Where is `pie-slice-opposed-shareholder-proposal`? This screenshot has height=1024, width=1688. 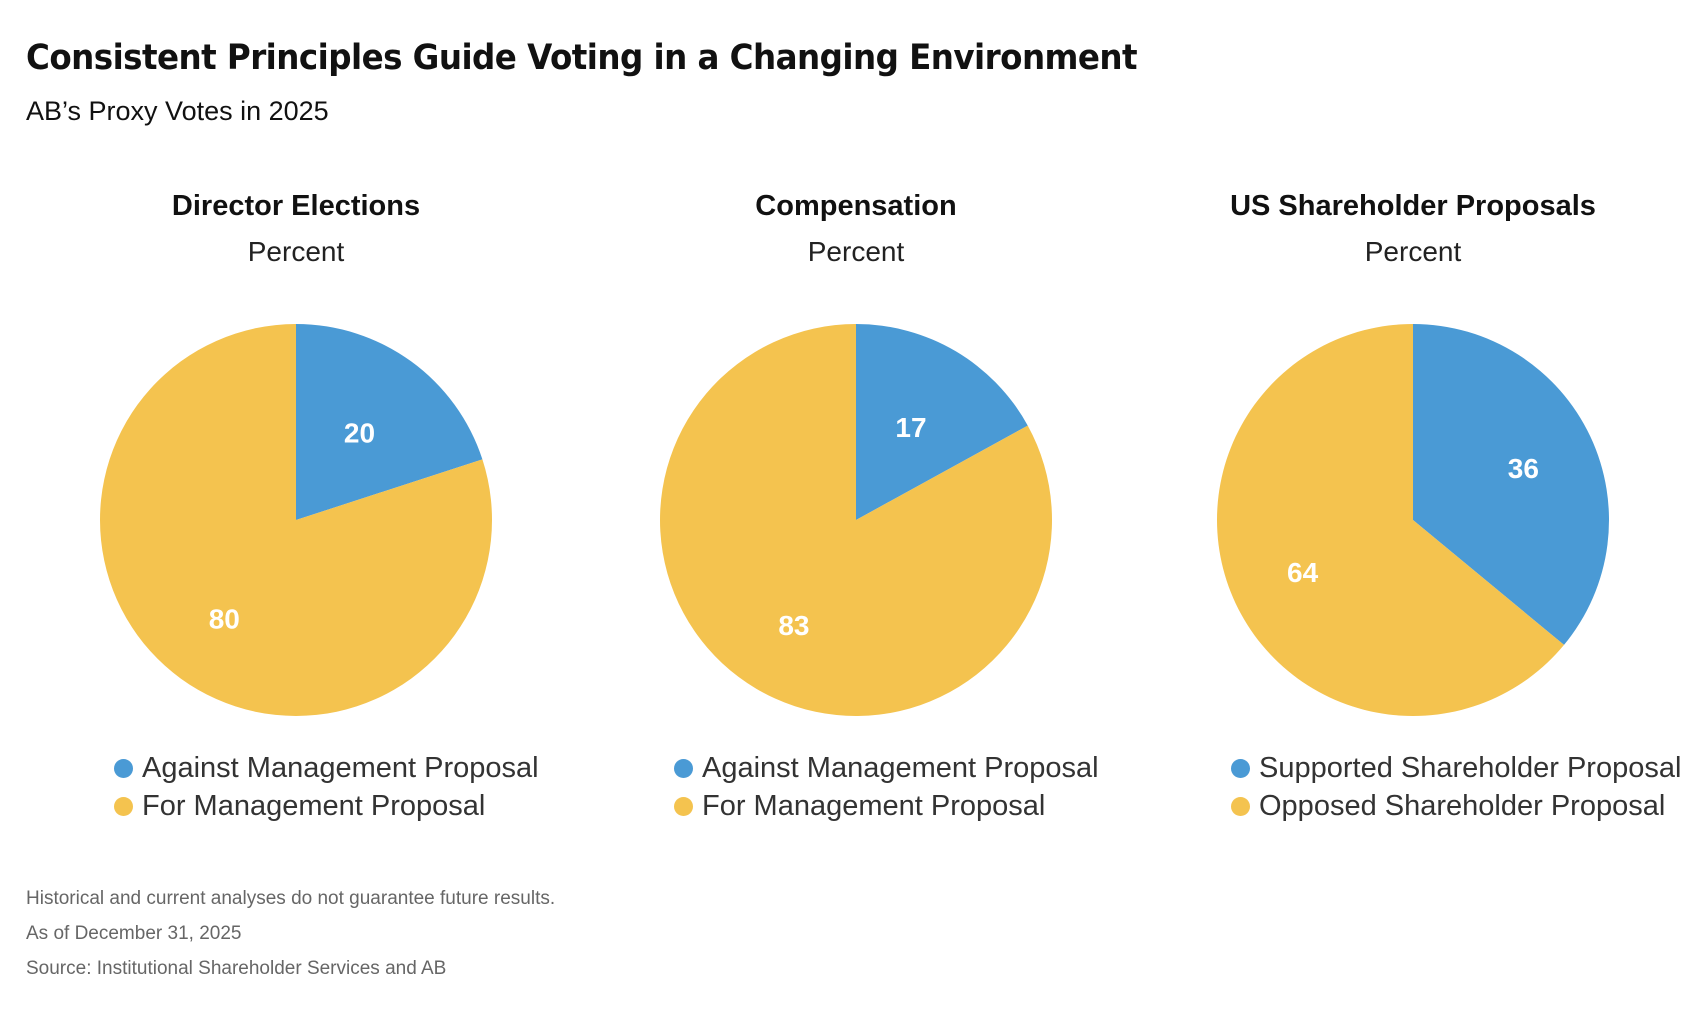 pie-slice-opposed-shareholder-proposal is located at coordinates (1390, 520).